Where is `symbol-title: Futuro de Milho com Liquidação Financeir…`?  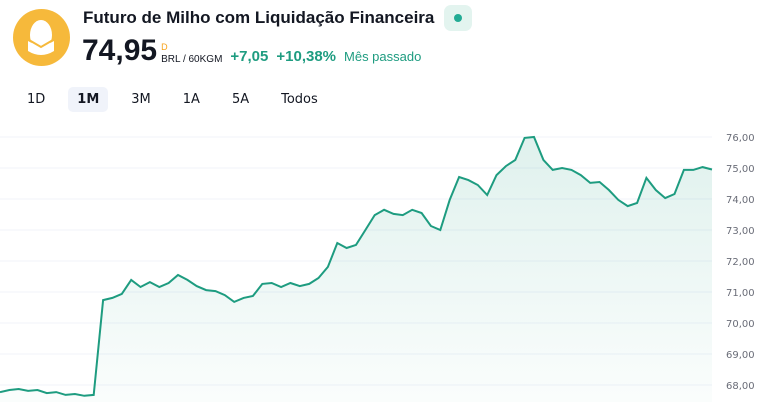 symbol-title: Futuro de Milho com Liquidação Financeir… is located at coordinates (259, 17).